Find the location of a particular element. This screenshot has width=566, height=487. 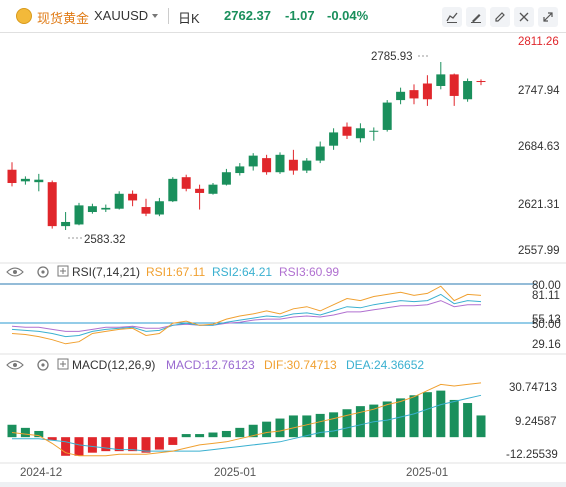

dif-line is located at coordinates (246, 419).